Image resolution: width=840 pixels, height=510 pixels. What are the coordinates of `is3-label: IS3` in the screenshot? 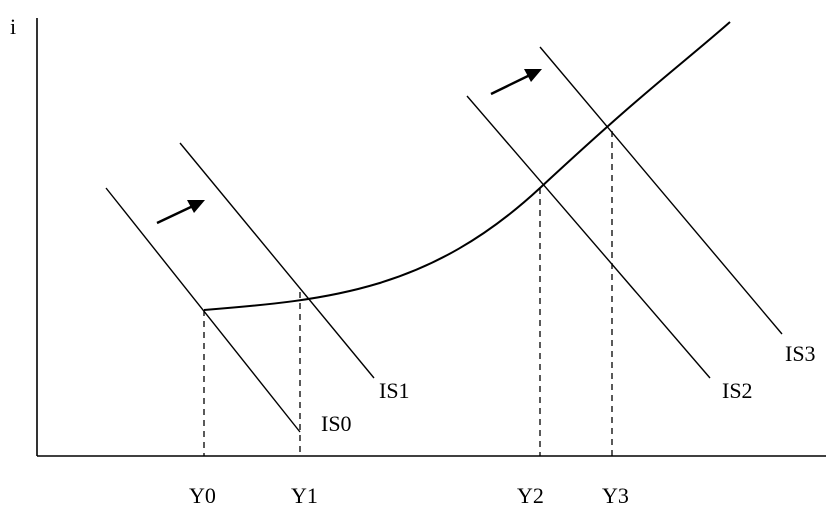 It's located at (800, 353).